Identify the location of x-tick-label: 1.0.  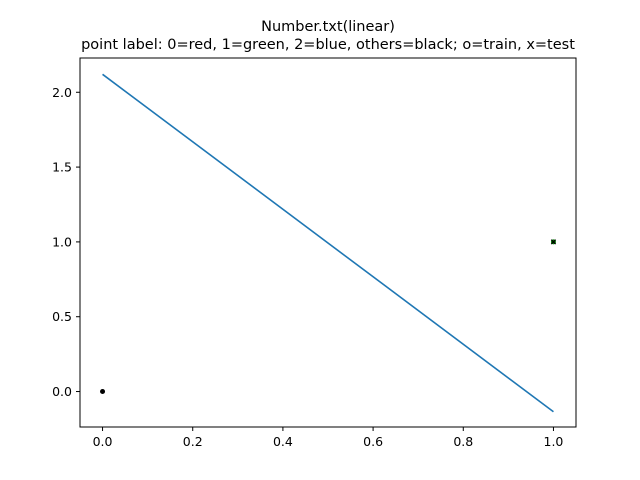
(554, 441).